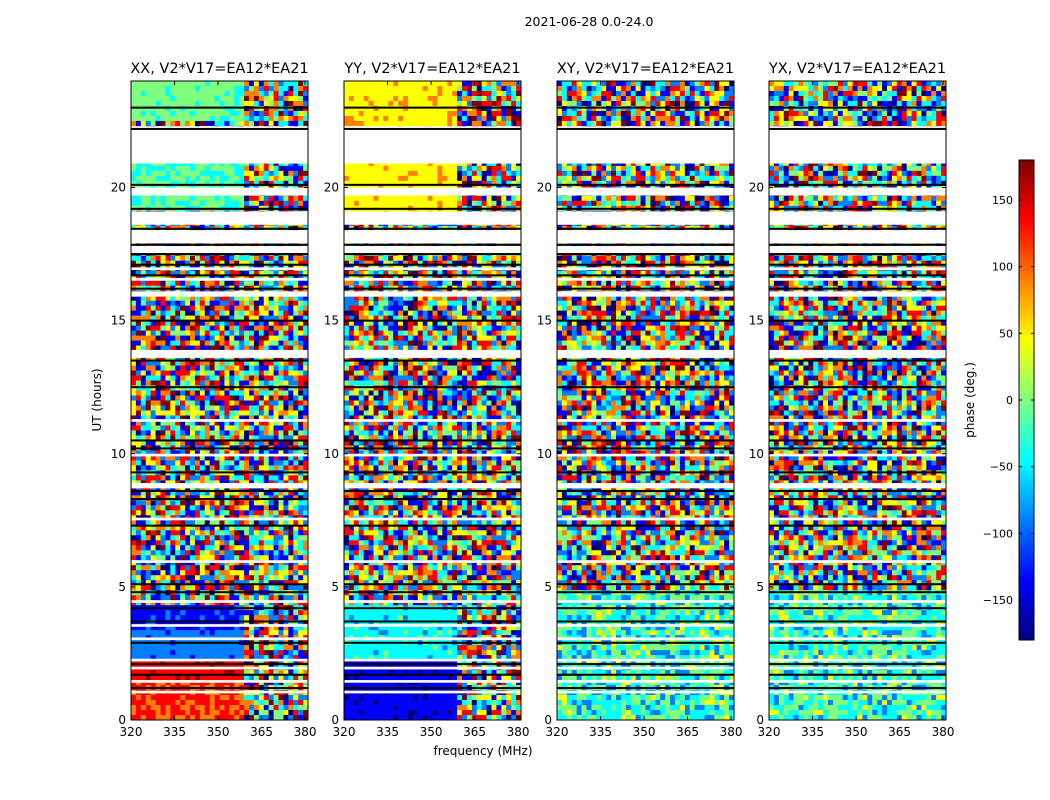 This screenshot has width=1050, height=800. What do you see at coordinates (899, 732) in the screenshot?
I see `x-tick-label: 365` at bounding box center [899, 732].